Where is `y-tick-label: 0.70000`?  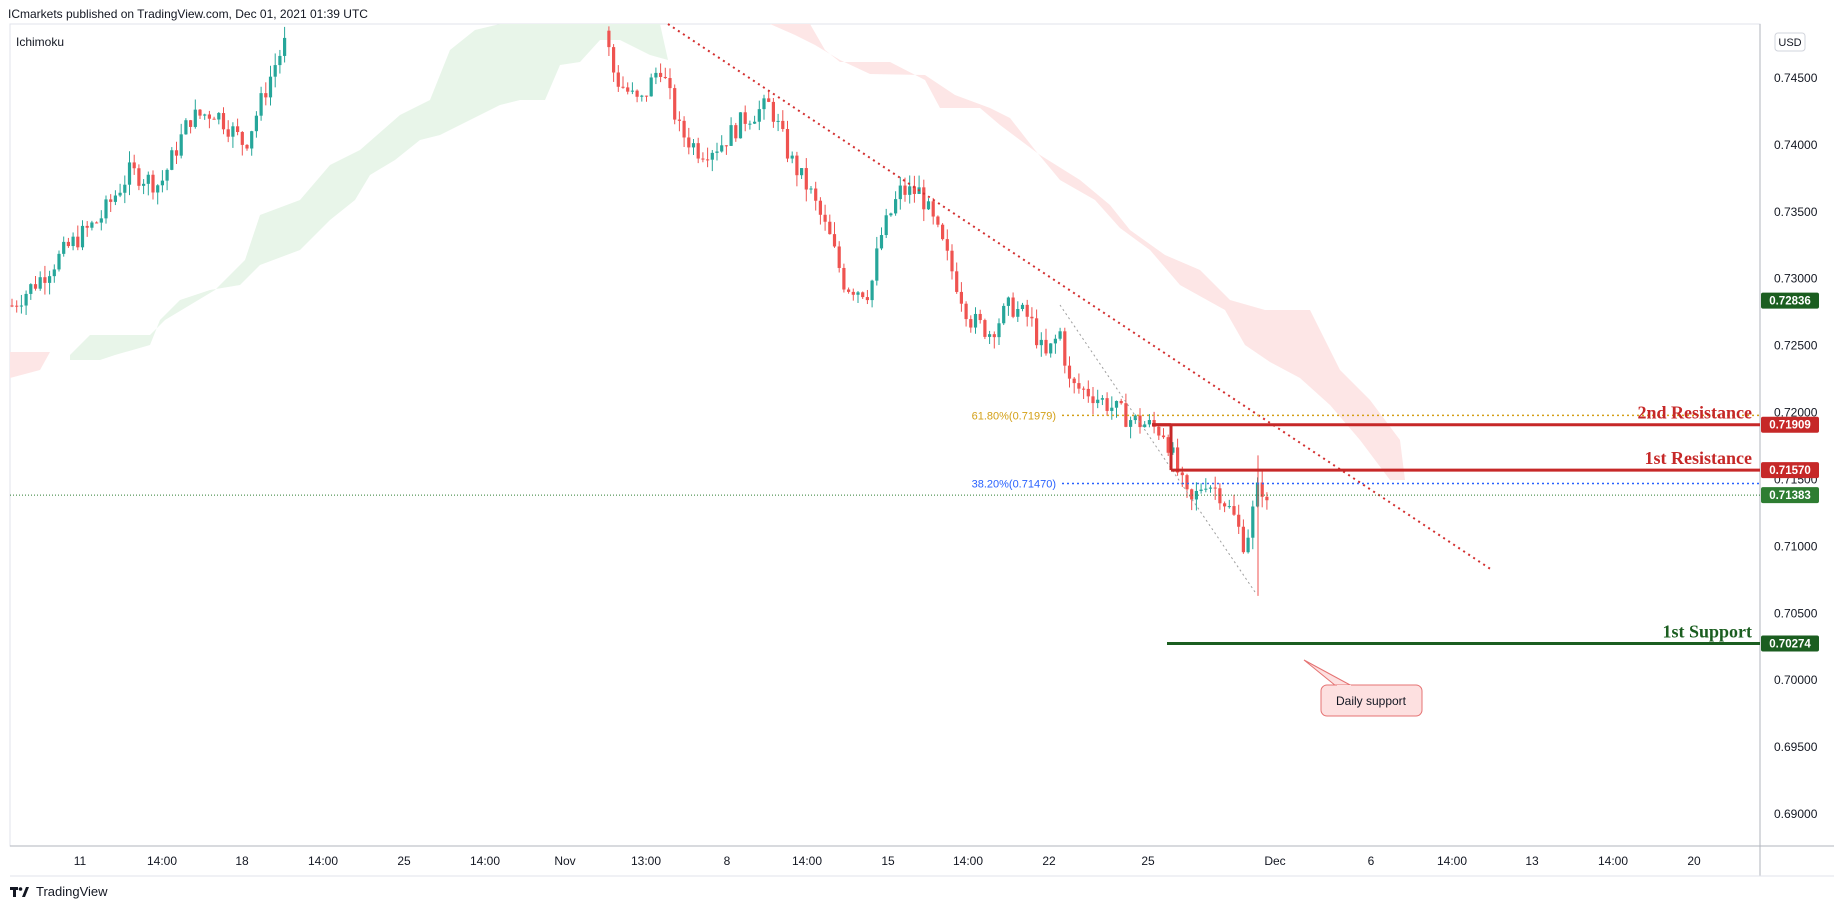 y-tick-label: 0.70000 is located at coordinates (1796, 680).